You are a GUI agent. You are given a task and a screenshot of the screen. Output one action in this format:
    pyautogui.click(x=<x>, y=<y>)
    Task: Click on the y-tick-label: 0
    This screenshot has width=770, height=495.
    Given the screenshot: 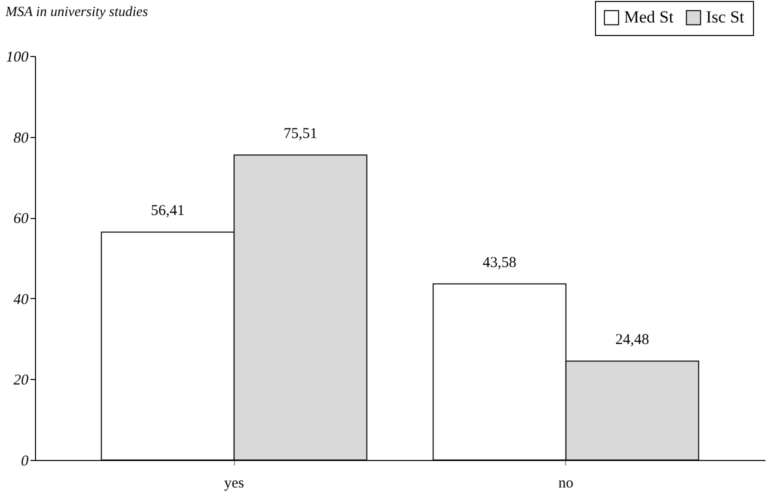 What is the action you would take?
    pyautogui.click(x=25, y=462)
    